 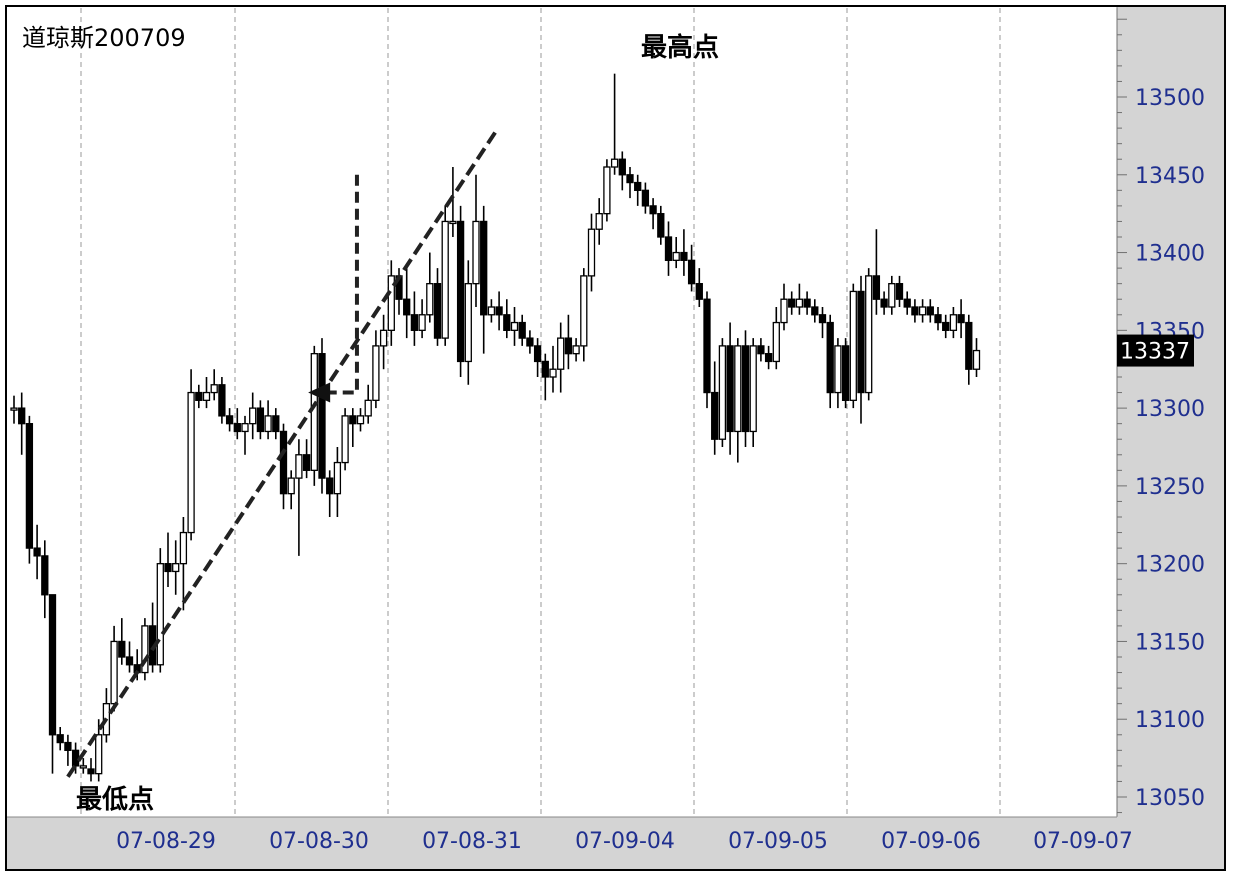 I want to click on last-price-value: 13337, so click(x=1155, y=352).